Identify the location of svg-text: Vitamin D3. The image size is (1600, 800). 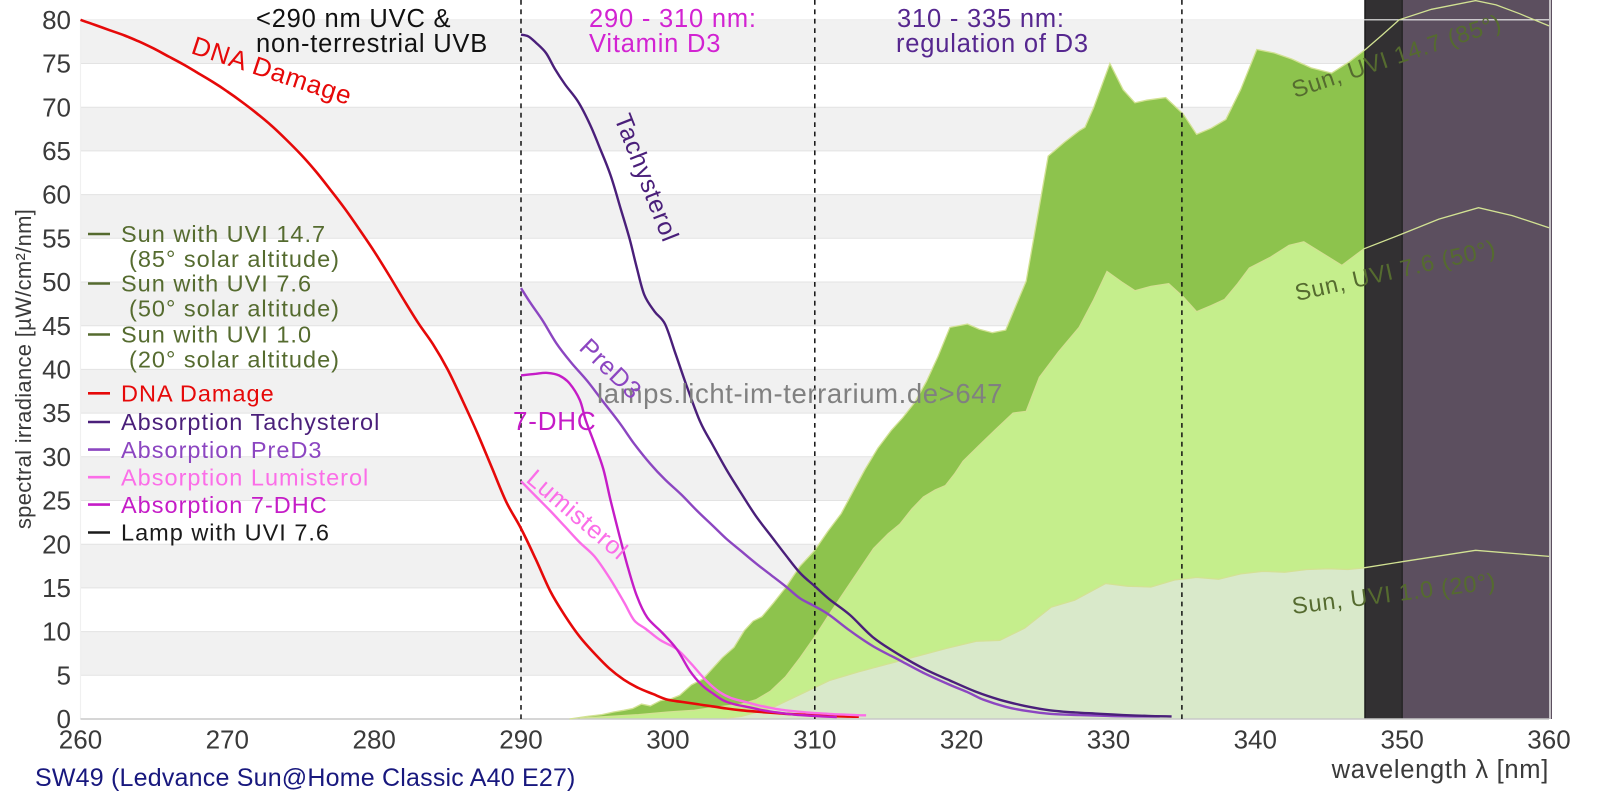
(655, 44).